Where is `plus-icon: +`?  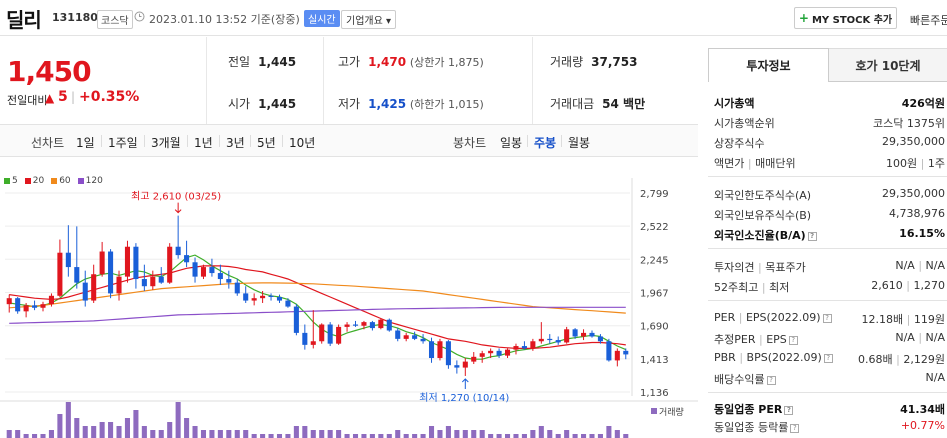
plus-icon: + is located at coordinates (803, 18).